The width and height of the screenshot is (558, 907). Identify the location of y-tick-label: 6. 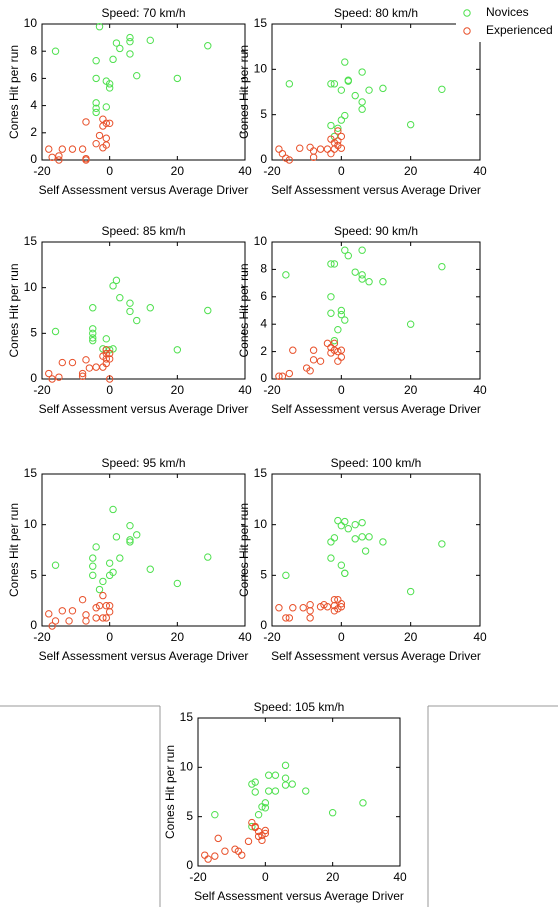
(263, 296).